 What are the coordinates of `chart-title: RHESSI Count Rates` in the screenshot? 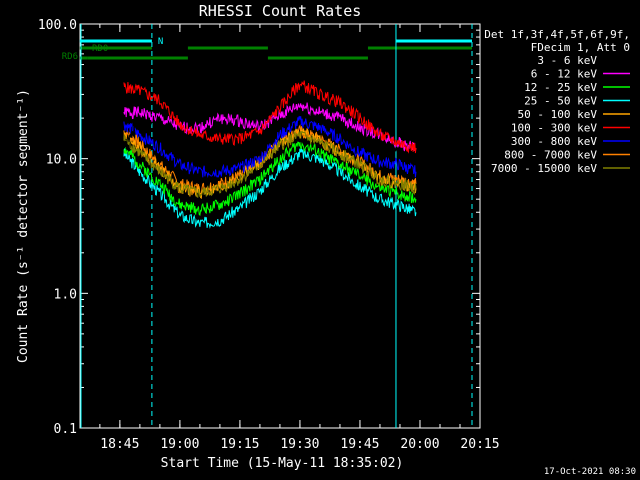 It's located at (280, 11).